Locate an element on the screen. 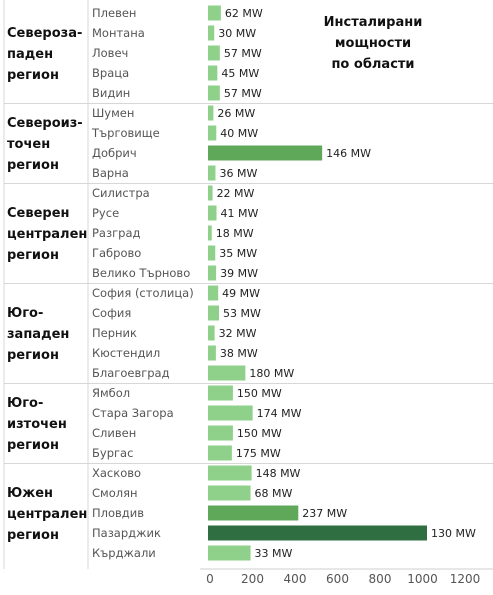  bar-value-label: 39 MW is located at coordinates (239, 273).